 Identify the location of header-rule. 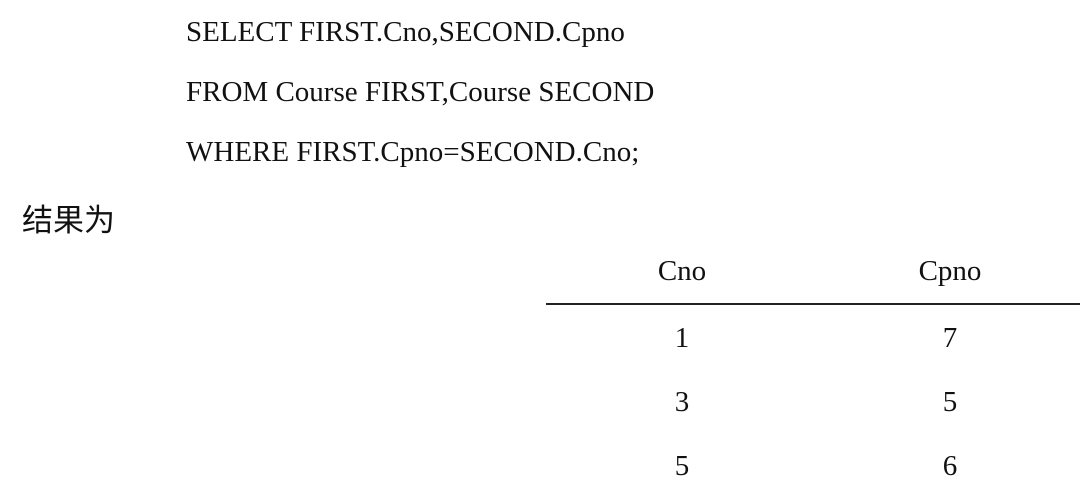
(813, 304).